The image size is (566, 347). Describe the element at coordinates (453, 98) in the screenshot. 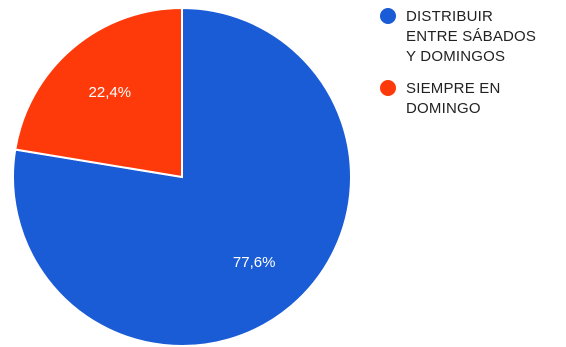

I see `legend-label-siempre: SIEMPRE EN DOMINGO` at that location.